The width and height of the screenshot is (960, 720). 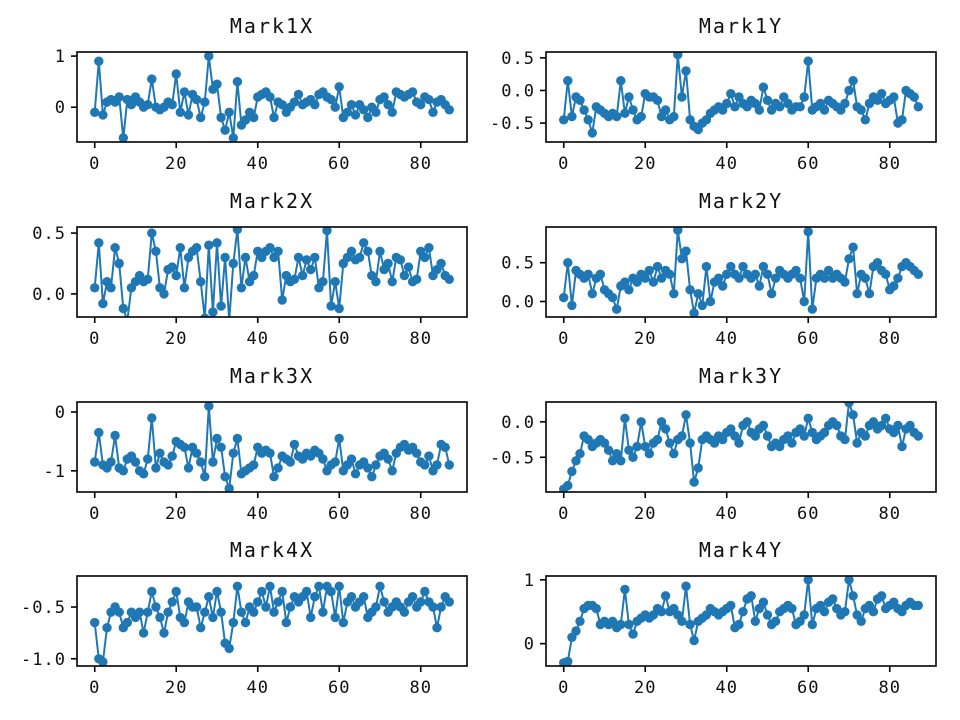 What do you see at coordinates (43, 608) in the screenshot?
I see `y-tick-label: -0.5` at bounding box center [43, 608].